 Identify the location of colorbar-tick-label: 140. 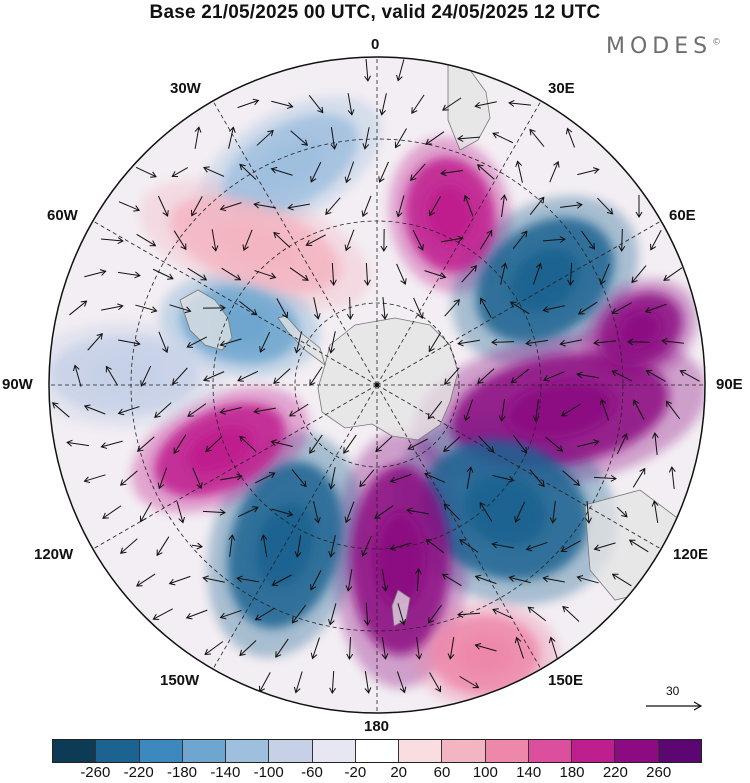
(529, 772).